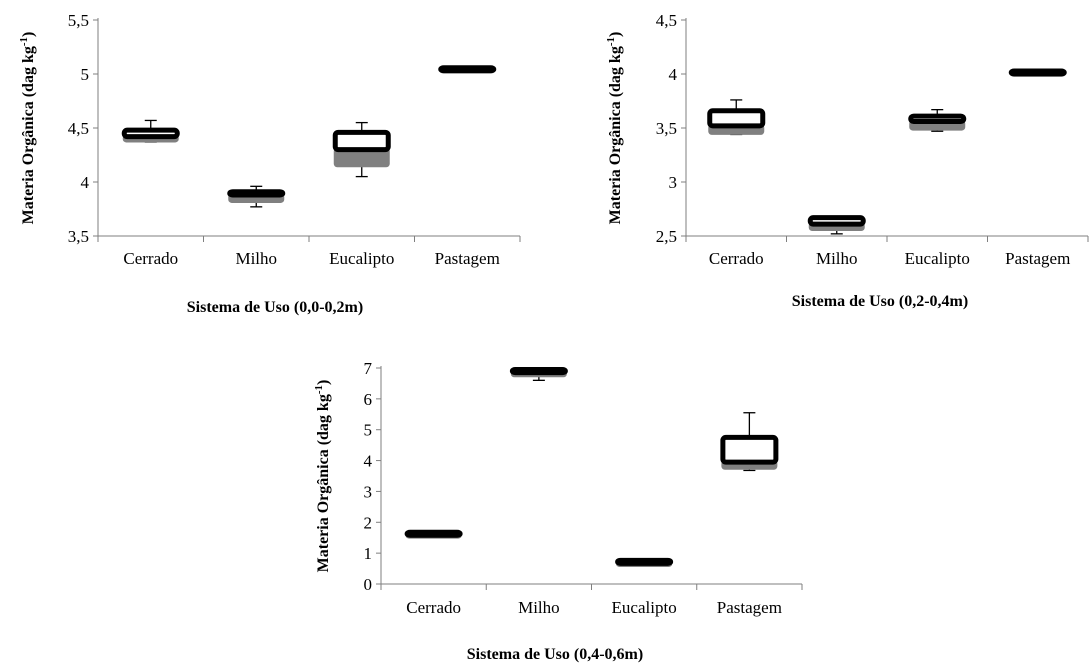  I want to click on x-axis-title: Sistema de Uso (0,4-0,6m), so click(555, 654).